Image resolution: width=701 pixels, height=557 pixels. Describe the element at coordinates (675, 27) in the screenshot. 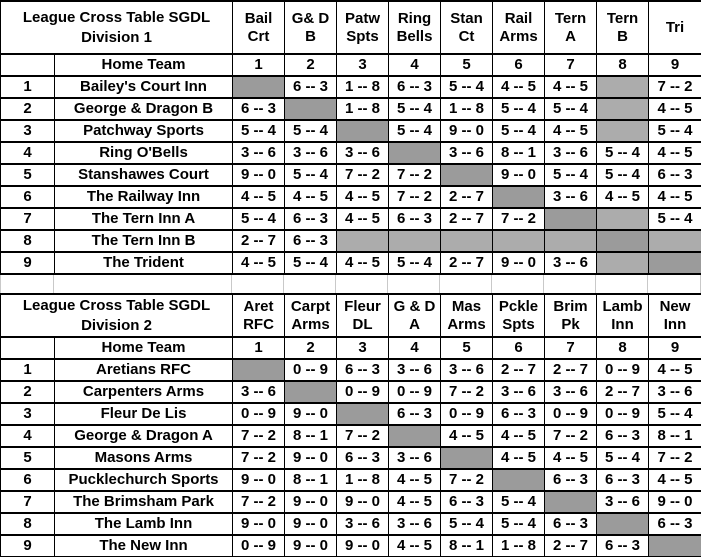

I see `away-team-header-line2: Tri` at that location.